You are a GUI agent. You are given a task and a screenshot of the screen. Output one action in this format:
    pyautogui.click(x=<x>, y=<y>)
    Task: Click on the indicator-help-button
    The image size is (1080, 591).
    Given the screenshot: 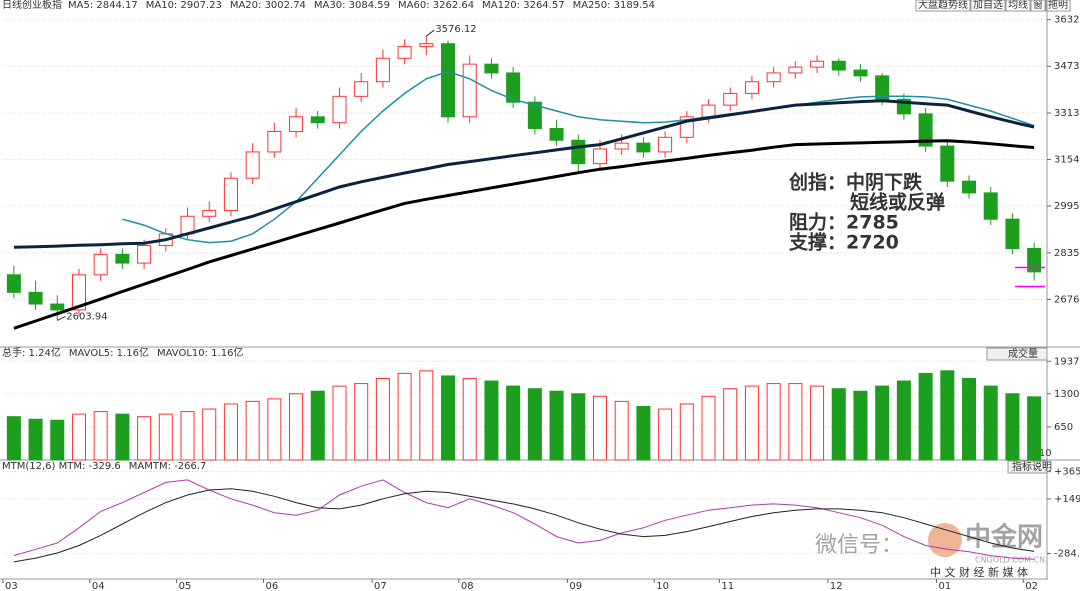 What is the action you would take?
    pyautogui.click(x=1027, y=467)
    